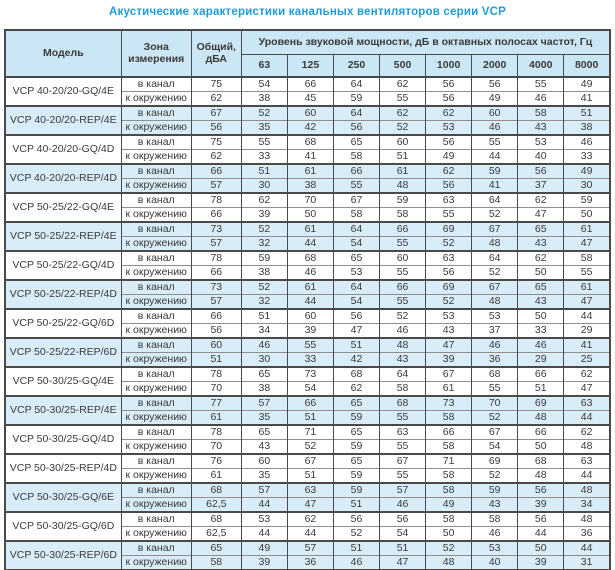 This screenshot has width=615, height=570. Describe the element at coordinates (63, 381) in the screenshot. I see `model-cell: VCP 50-30/25-GQ/4E` at that location.